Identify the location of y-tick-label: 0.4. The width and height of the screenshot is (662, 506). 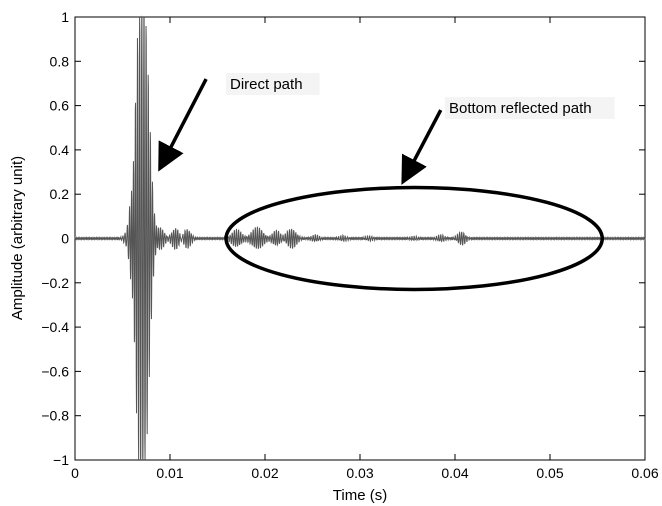
(60, 150).